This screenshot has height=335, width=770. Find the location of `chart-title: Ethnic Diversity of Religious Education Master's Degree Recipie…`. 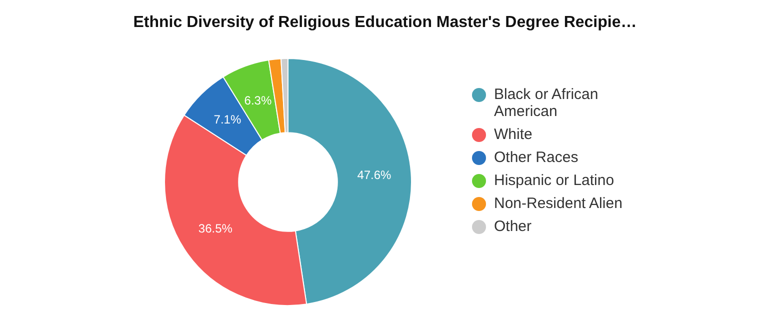

chart-title: Ethnic Diversity of Religious Education Master's Degree Recipie… is located at coordinates (385, 23).